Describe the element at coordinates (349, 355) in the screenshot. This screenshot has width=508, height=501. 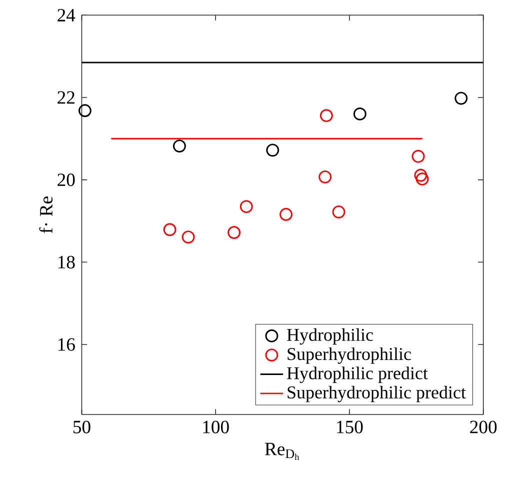
I see `legend-label: Superhydrophilic` at that location.